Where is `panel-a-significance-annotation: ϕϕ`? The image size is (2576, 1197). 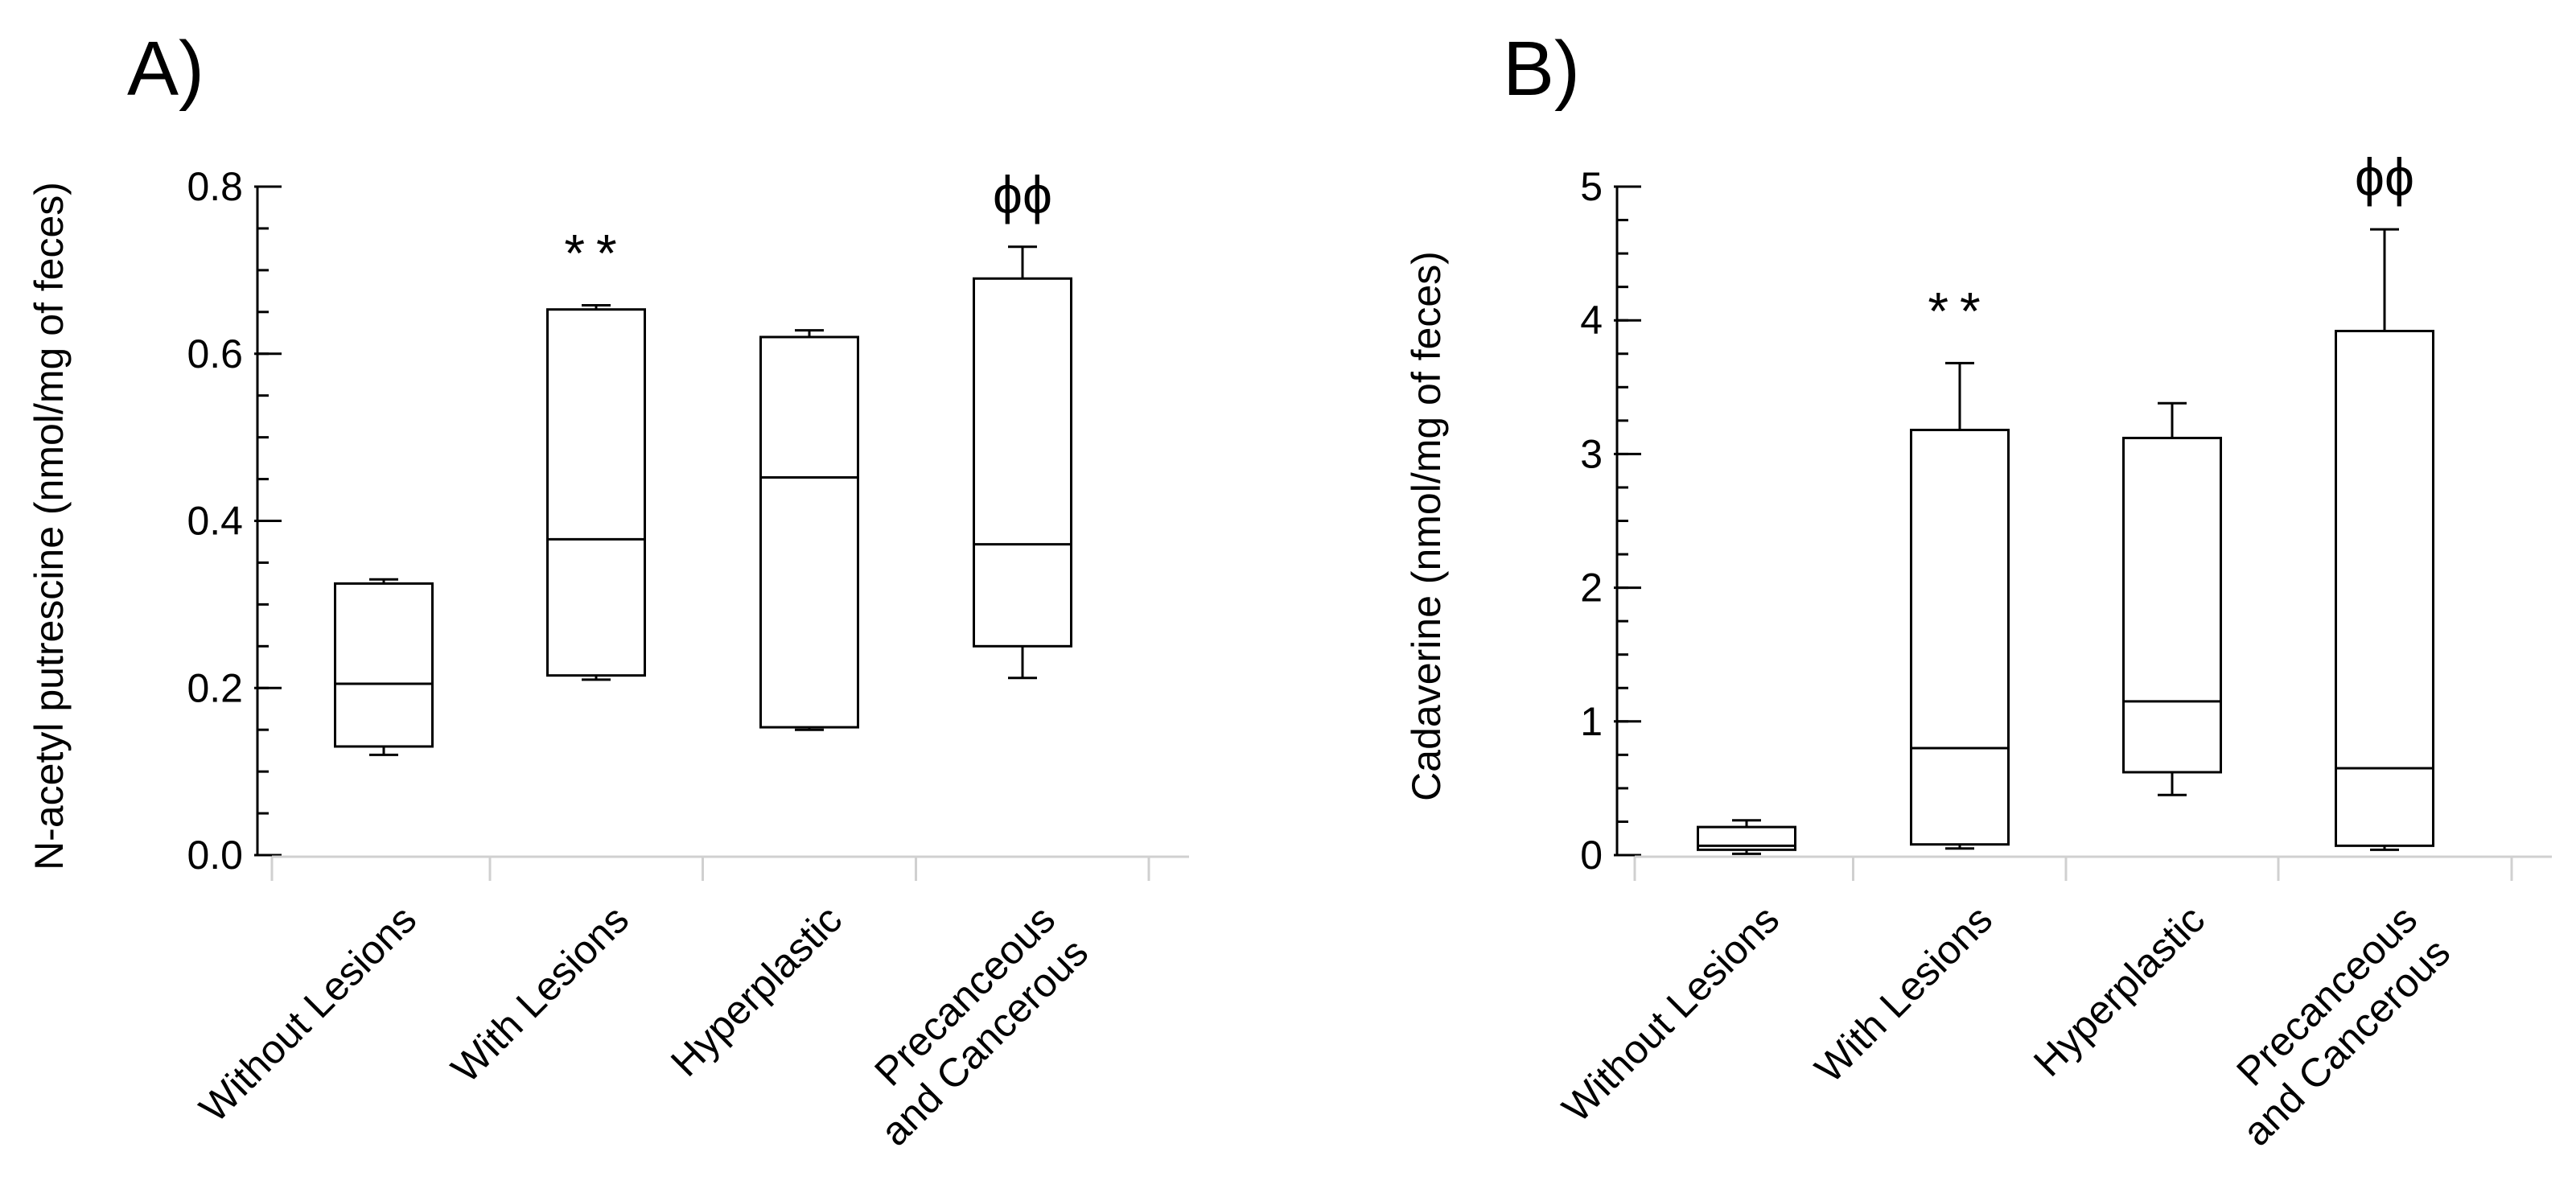
panel-a-significance-annotation: ϕϕ is located at coordinates (1022, 194).